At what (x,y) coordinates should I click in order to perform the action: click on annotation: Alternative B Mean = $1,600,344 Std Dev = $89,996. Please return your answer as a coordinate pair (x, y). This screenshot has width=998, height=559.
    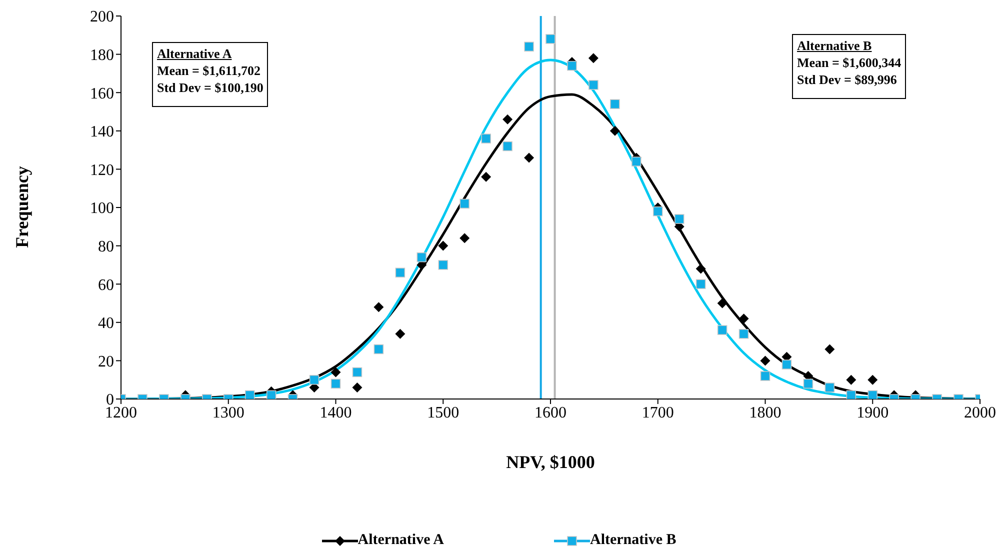
    Looking at the image, I should click on (849, 62).